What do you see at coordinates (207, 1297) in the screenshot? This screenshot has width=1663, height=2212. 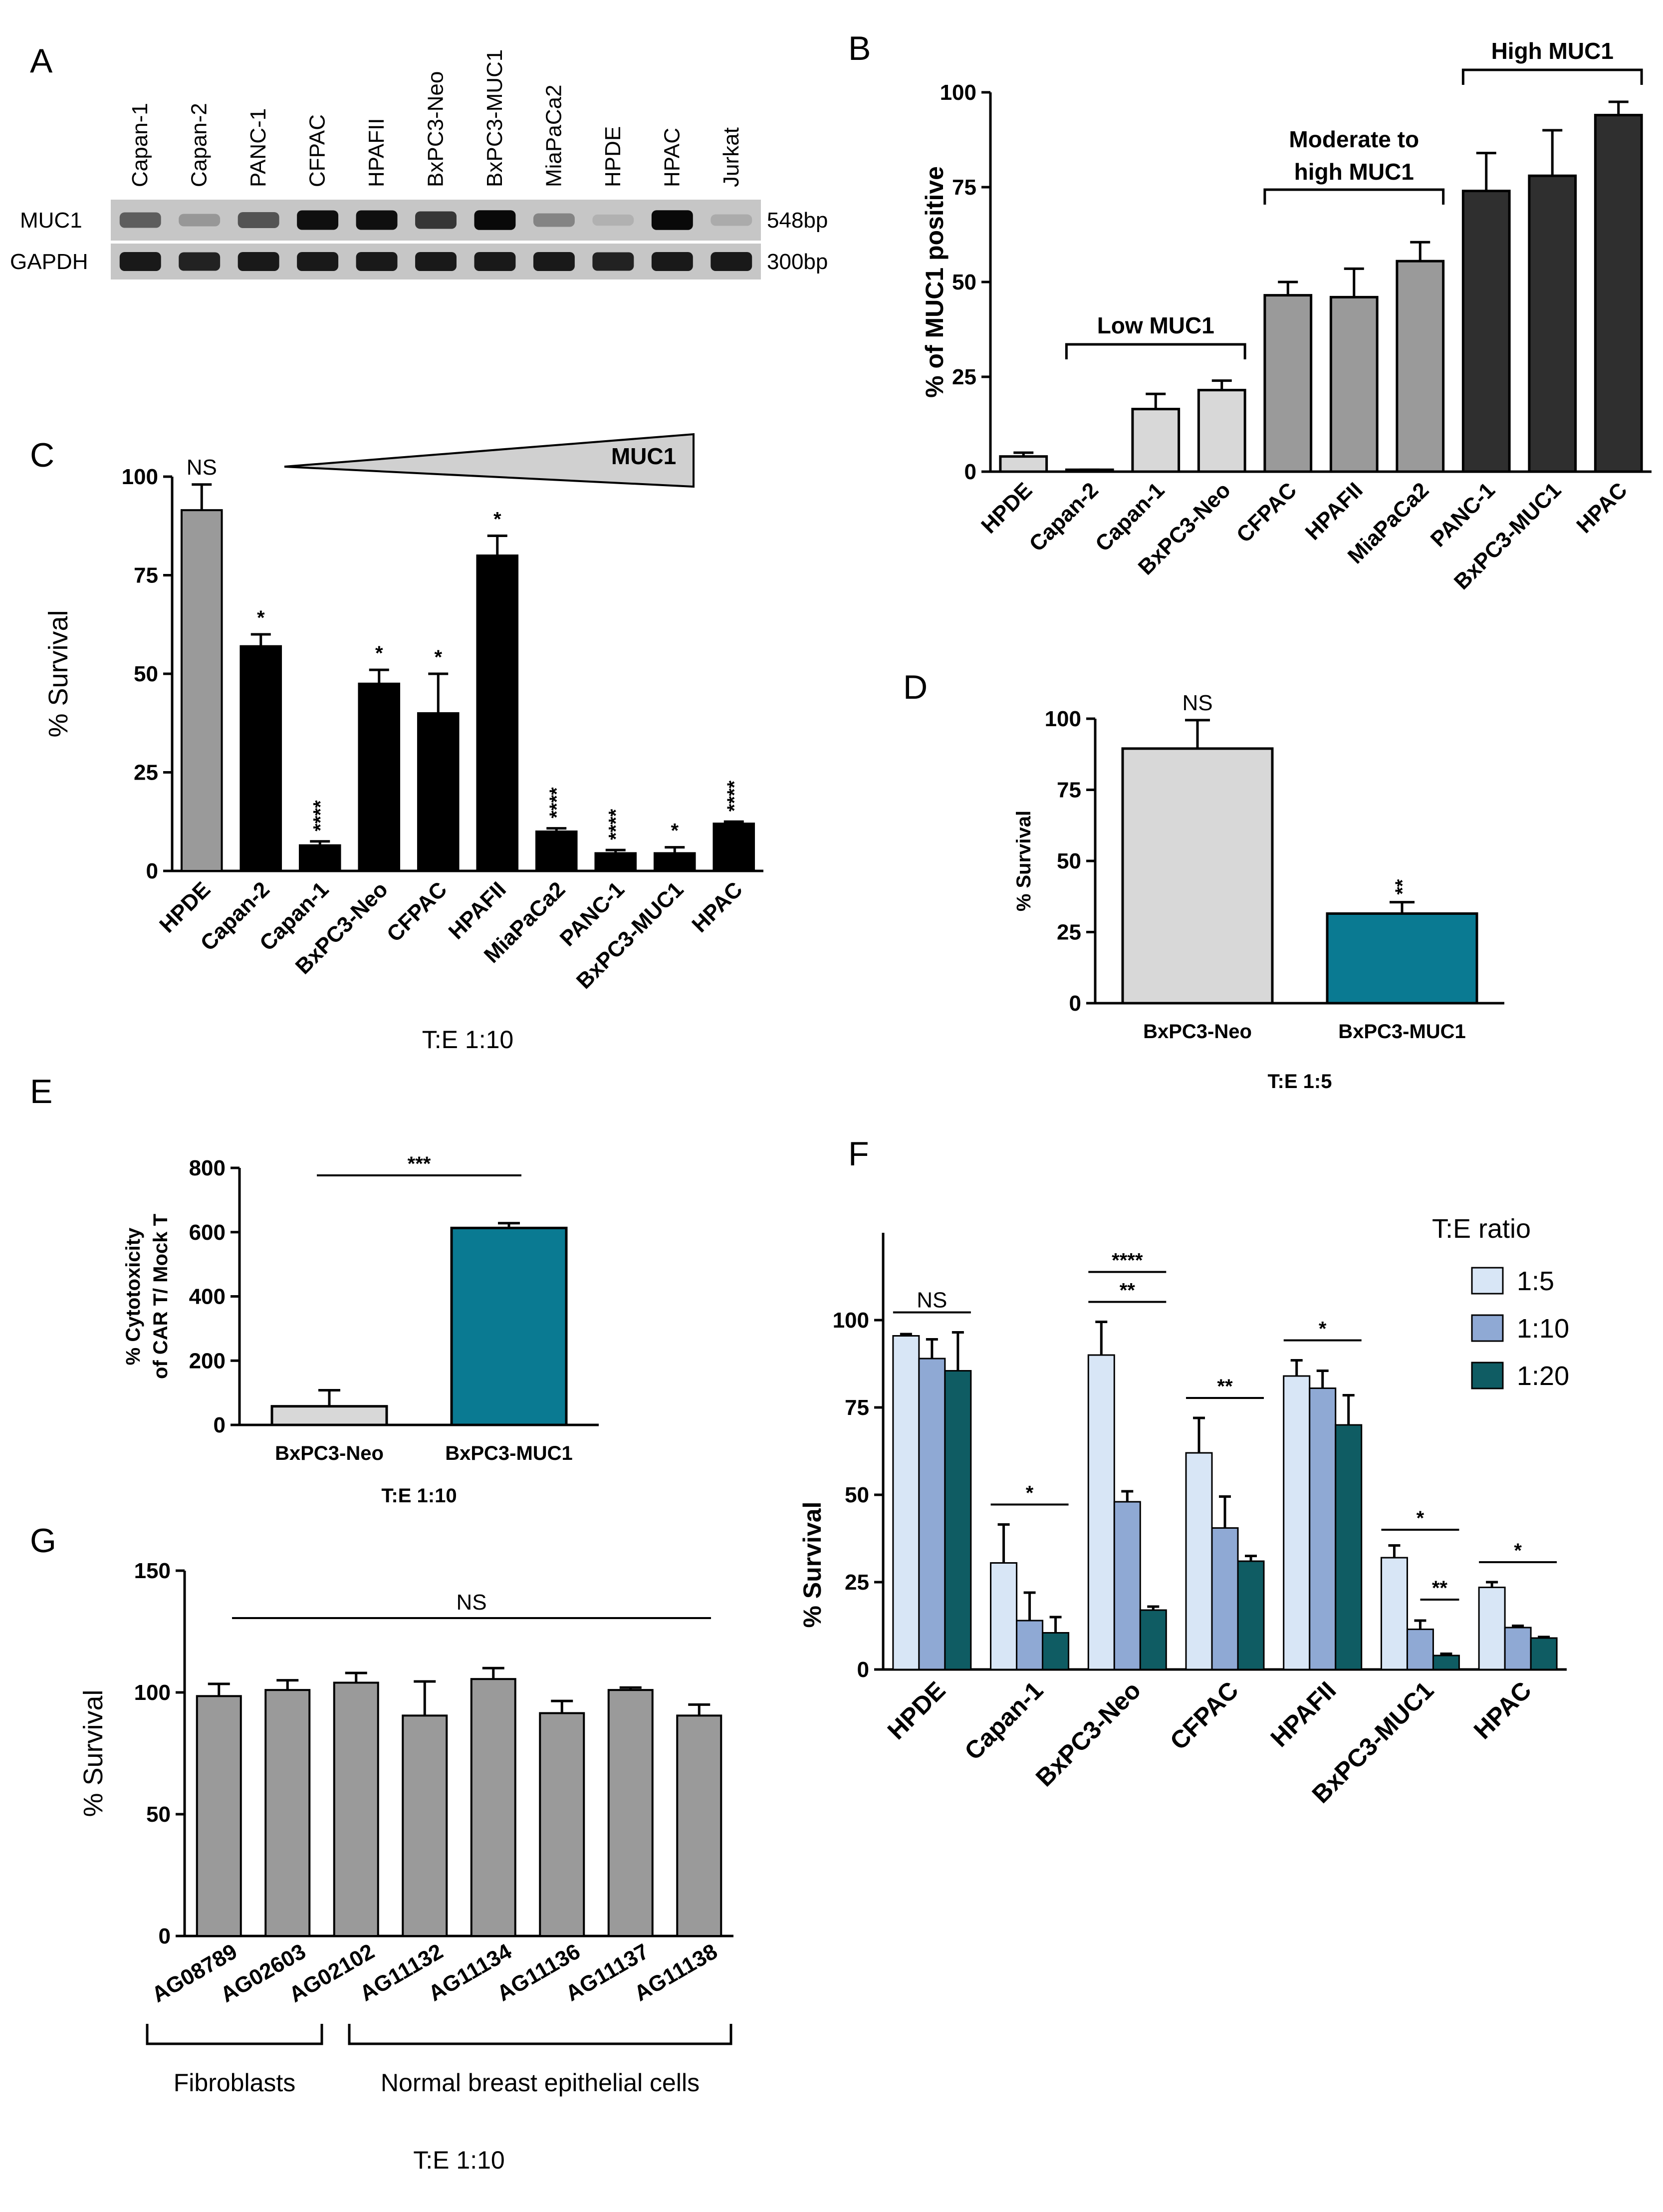 I see `y-tick-label: 400` at bounding box center [207, 1297].